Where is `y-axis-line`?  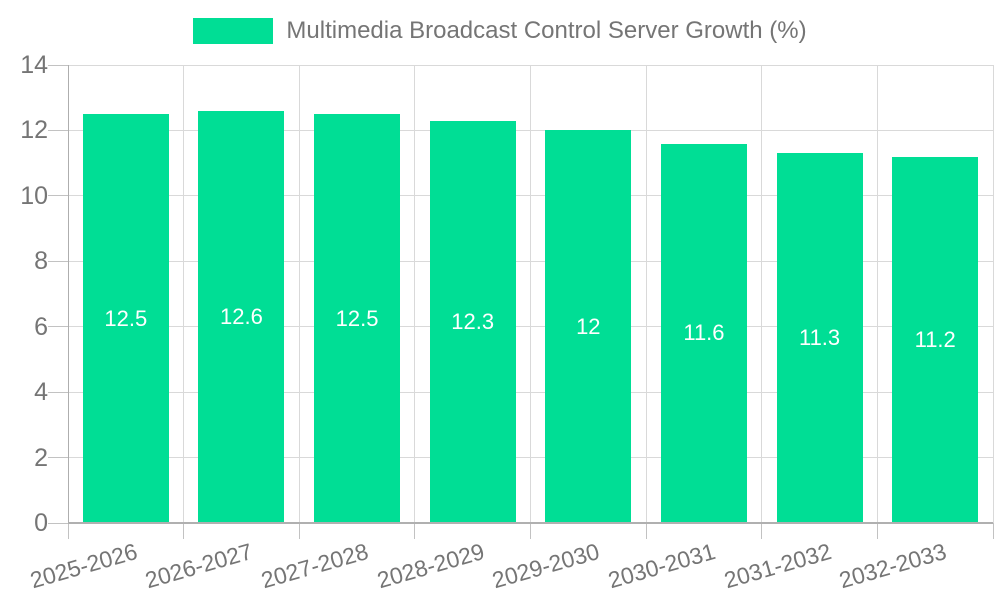 y-axis-line is located at coordinates (68, 294).